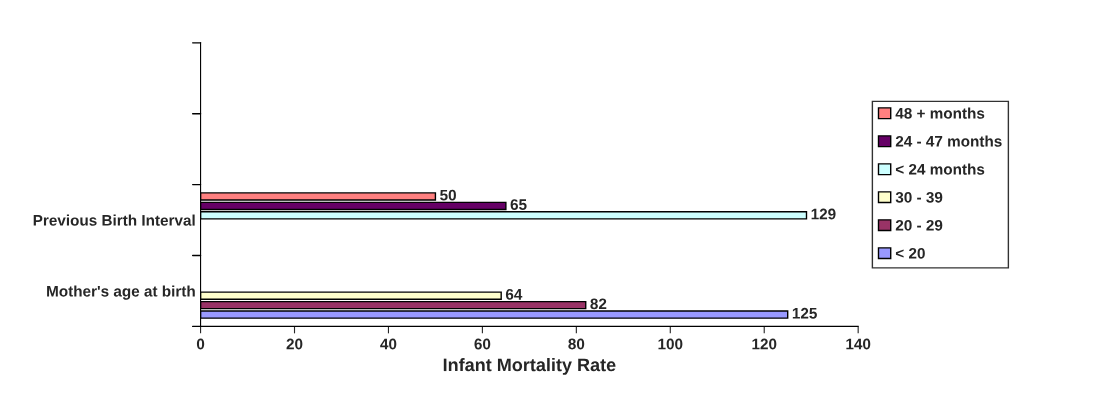 The height and width of the screenshot is (408, 1096). What do you see at coordinates (514, 294) in the screenshot?
I see `data-label: 64` at bounding box center [514, 294].